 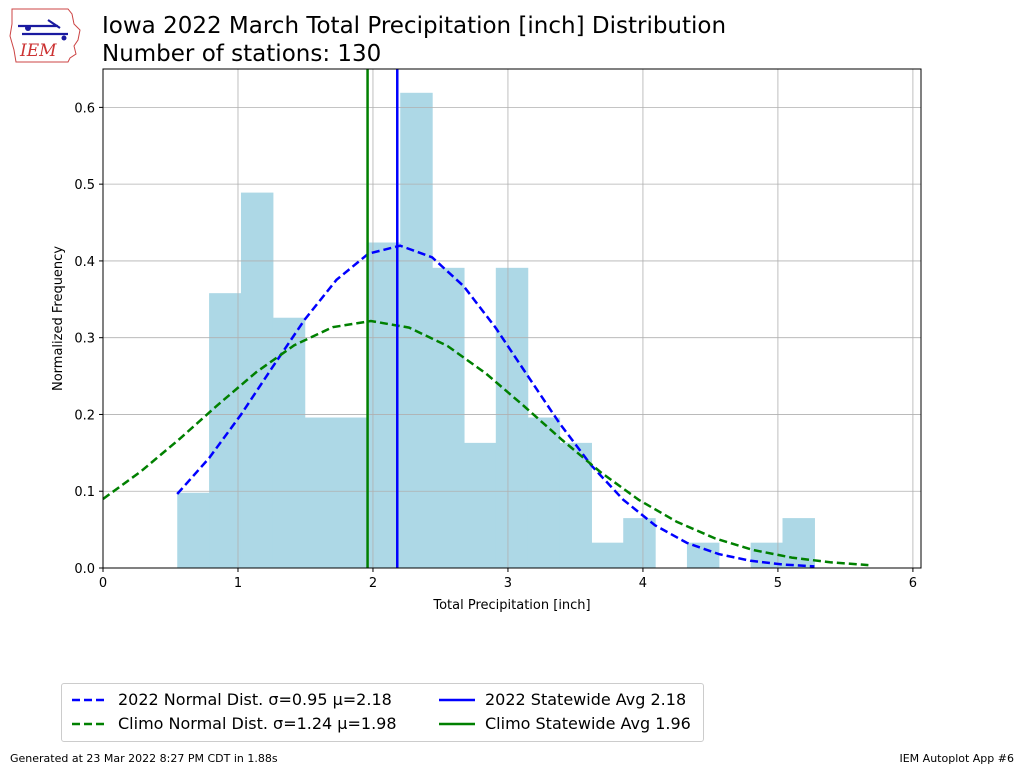 I want to click on x-tick-label: 1, so click(x=238, y=583).